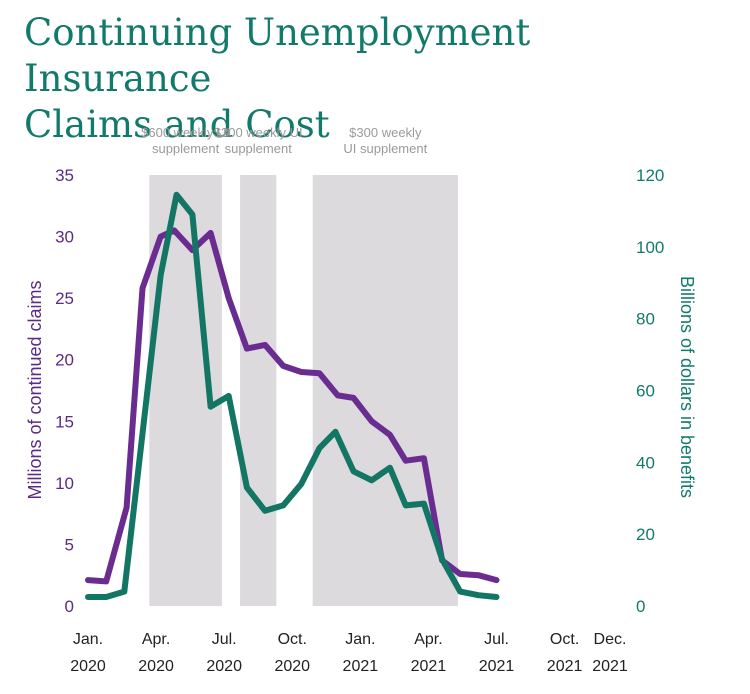 This screenshot has width=750, height=694. I want to click on y-tick-label-left: 5, so click(69, 544).